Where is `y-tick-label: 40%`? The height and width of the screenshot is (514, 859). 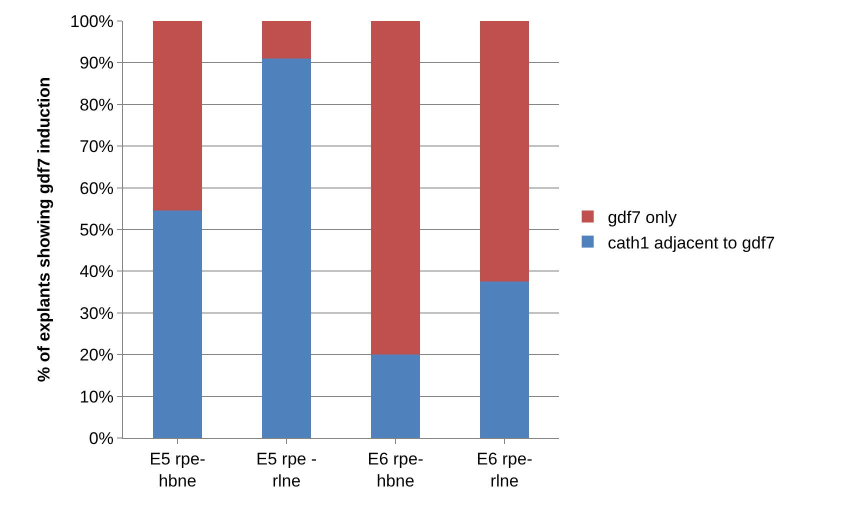
y-tick-label: 40% is located at coordinates (97, 272).